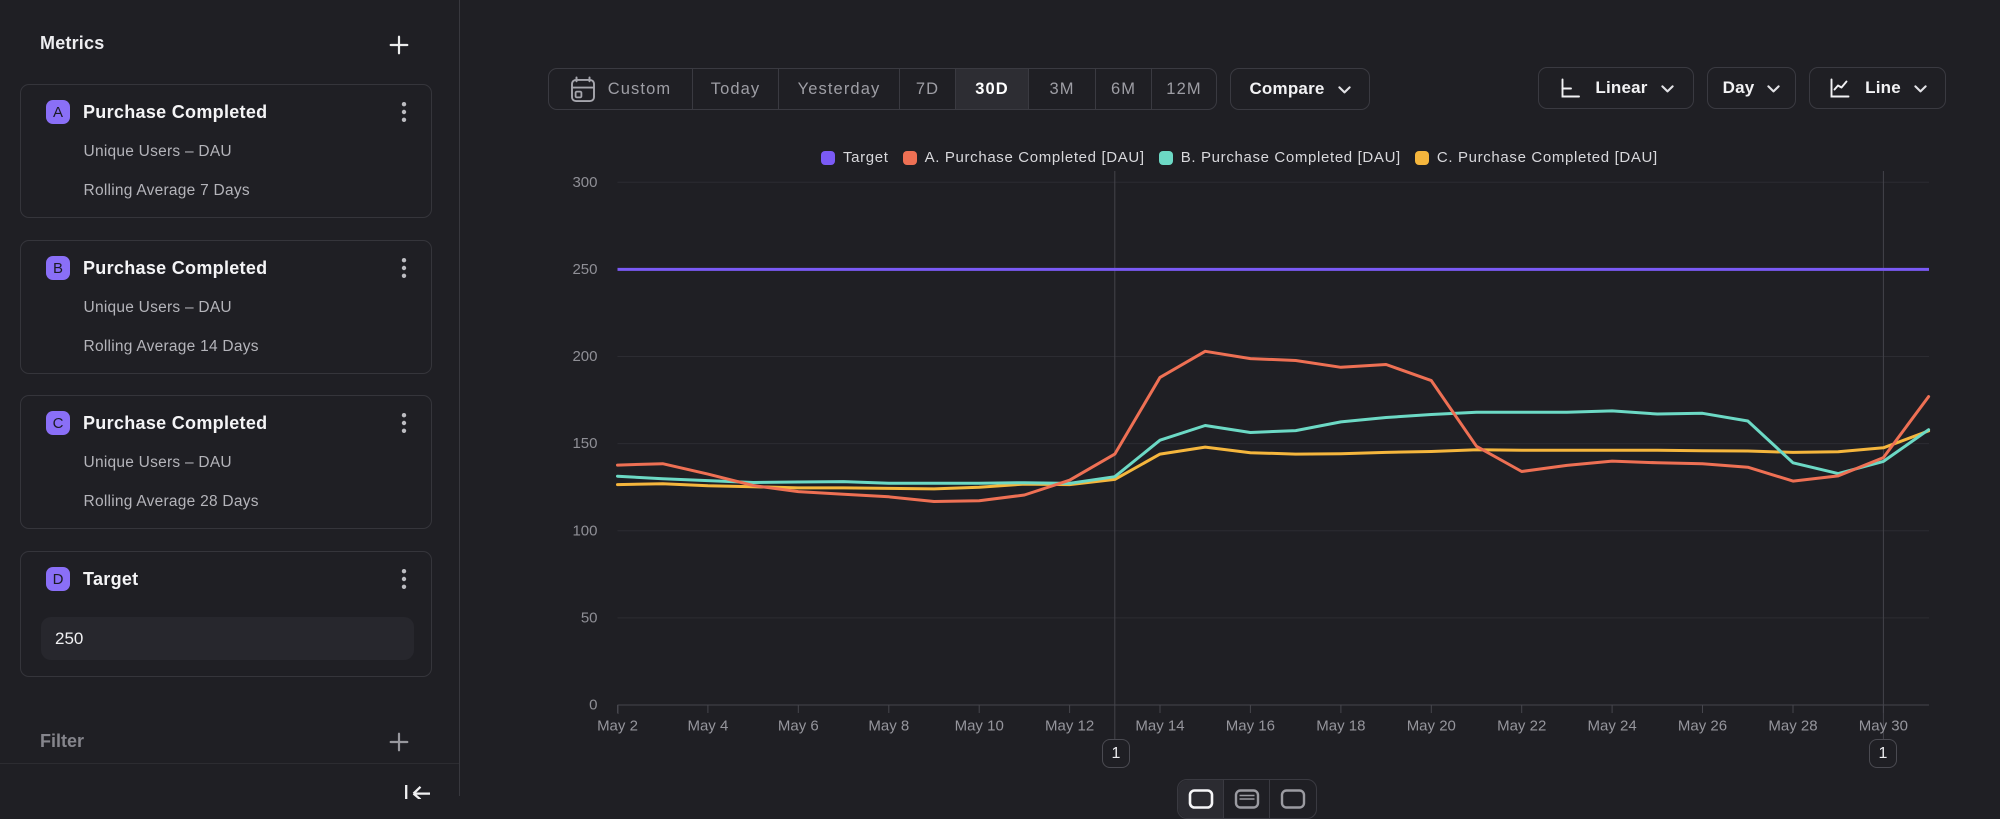  What do you see at coordinates (707, 726) in the screenshot?
I see `svg-text: May 4` at bounding box center [707, 726].